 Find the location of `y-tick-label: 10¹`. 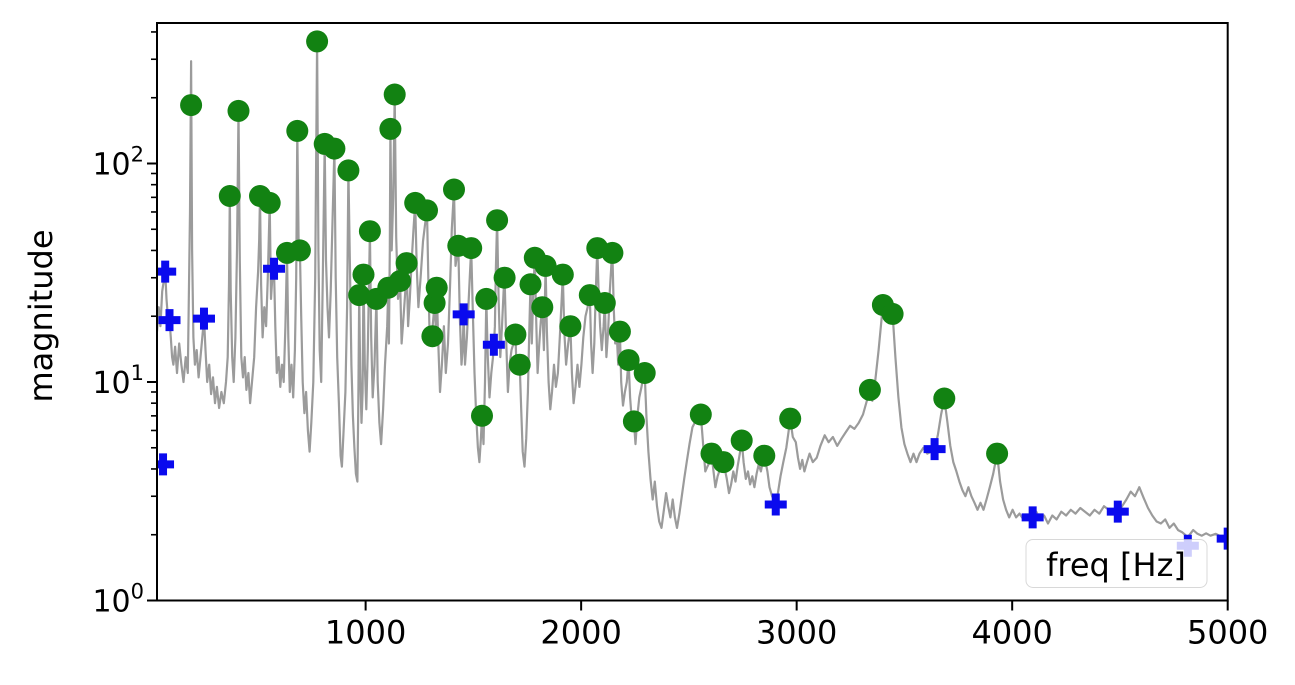

y-tick-label: 10¹ is located at coordinates (118, 381).